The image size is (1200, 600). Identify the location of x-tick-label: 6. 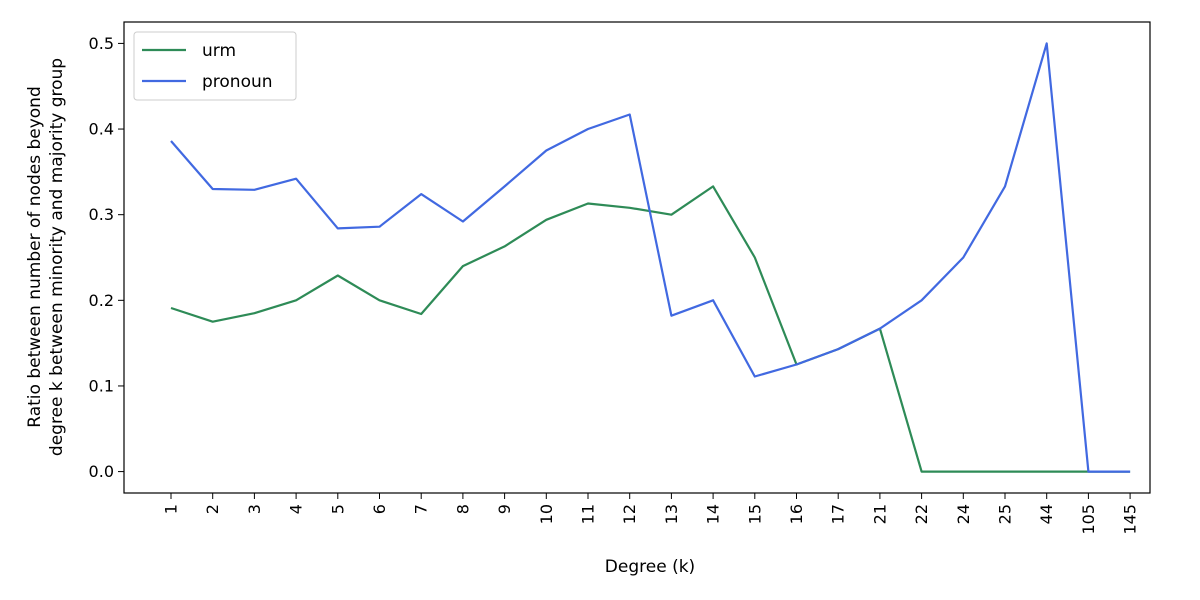
(379, 509).